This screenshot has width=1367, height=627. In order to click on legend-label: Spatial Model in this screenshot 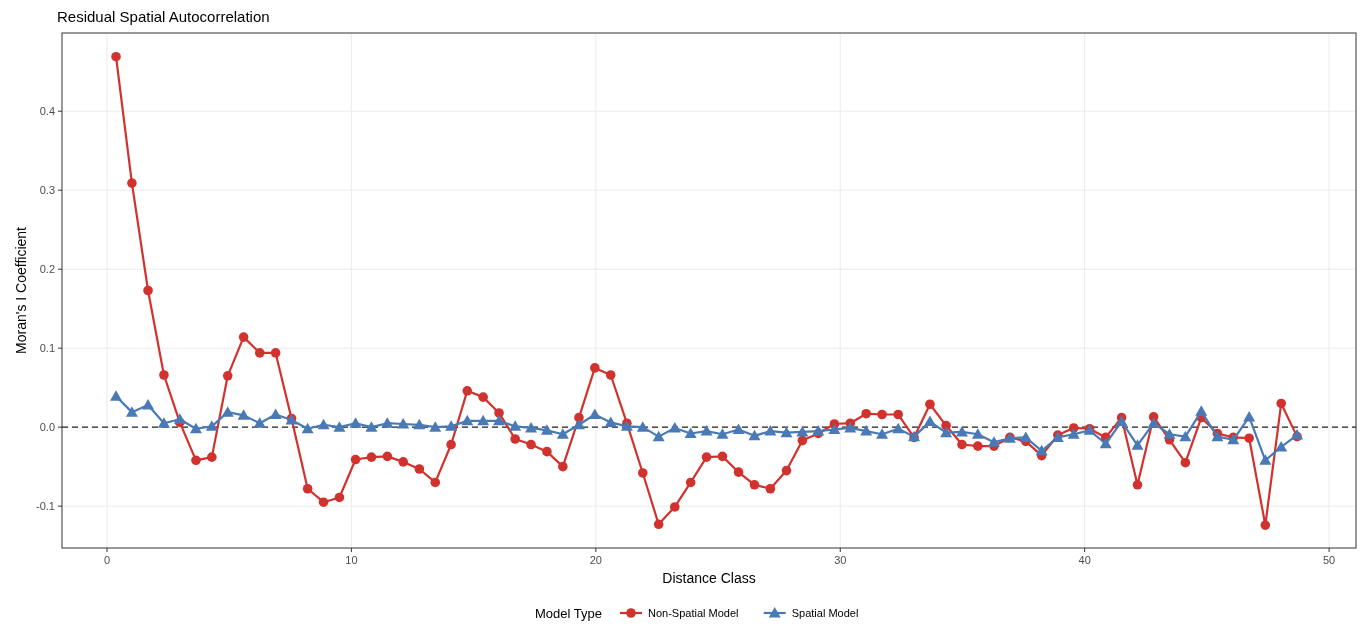, I will do `click(825, 612)`.